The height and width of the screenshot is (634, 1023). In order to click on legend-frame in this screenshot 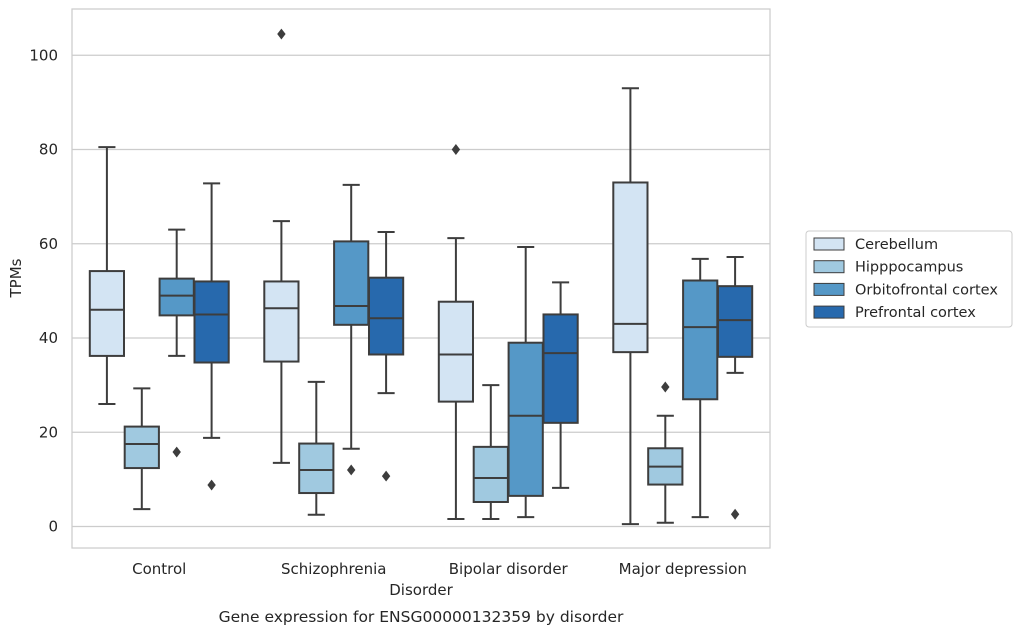, I will do `click(909, 279)`.